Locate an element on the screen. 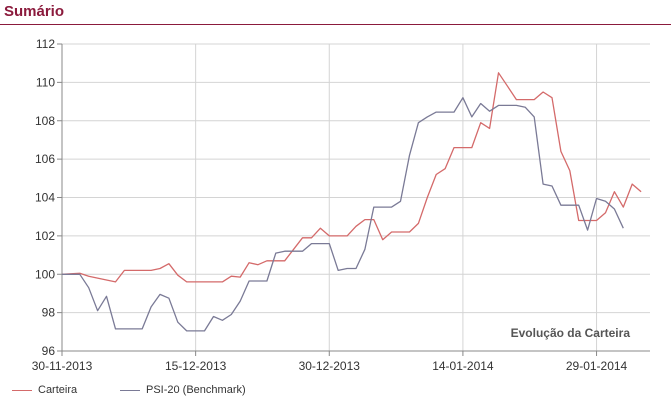  title-divider is located at coordinates (335, 24).